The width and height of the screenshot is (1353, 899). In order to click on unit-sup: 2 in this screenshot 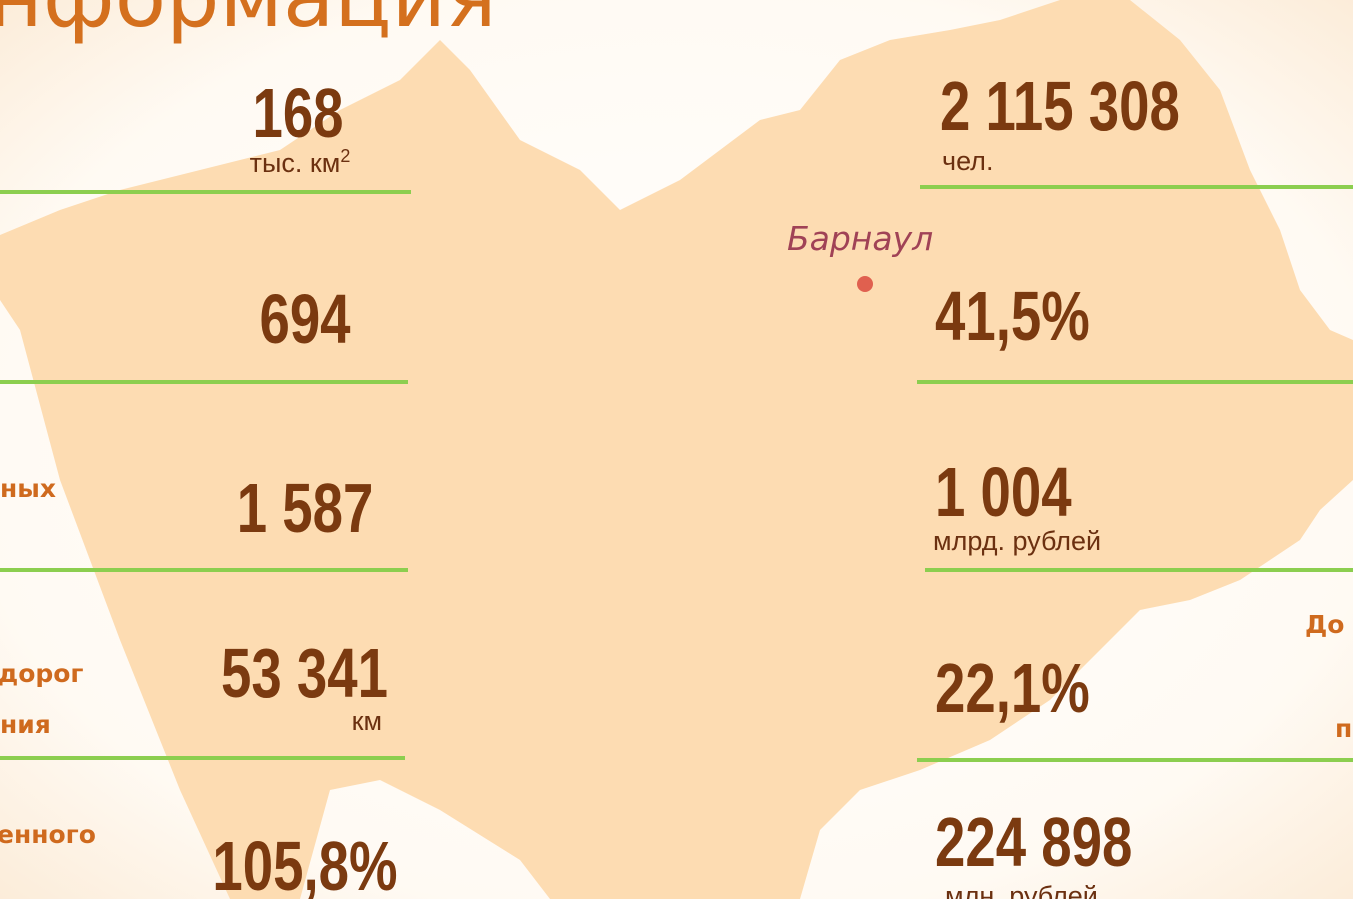, I will do `click(345, 156)`.